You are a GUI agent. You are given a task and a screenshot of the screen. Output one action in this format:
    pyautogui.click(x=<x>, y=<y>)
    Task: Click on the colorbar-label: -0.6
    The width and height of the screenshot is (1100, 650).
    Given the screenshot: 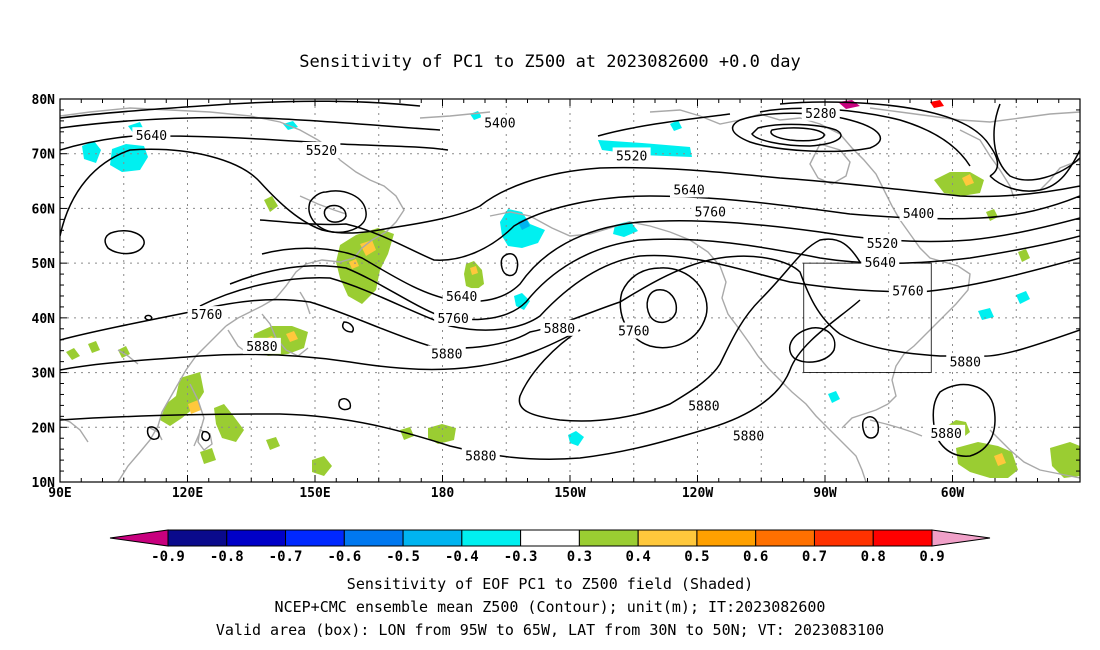 What is the action you would take?
    pyautogui.click(x=344, y=557)
    